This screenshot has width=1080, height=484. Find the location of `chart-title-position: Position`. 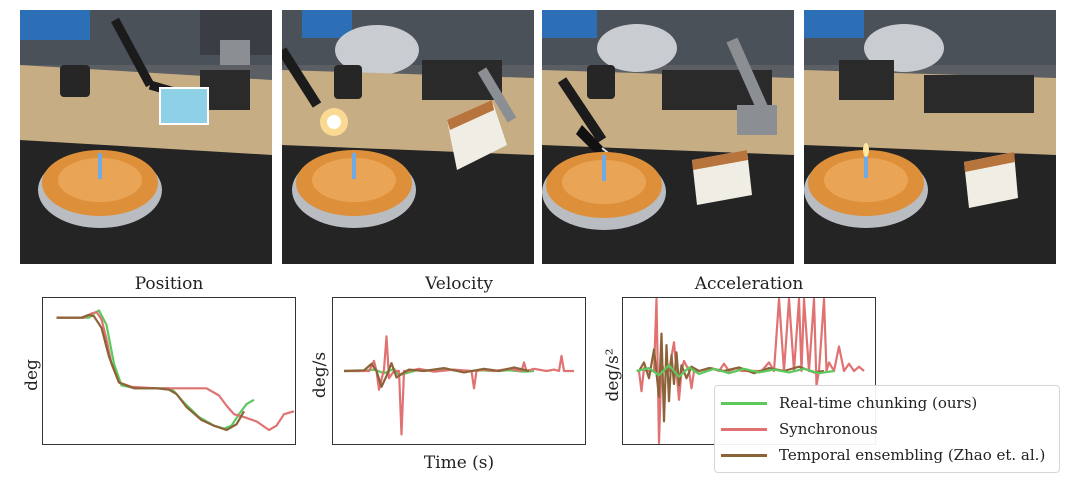

chart-title-position: Position is located at coordinates (169, 284).